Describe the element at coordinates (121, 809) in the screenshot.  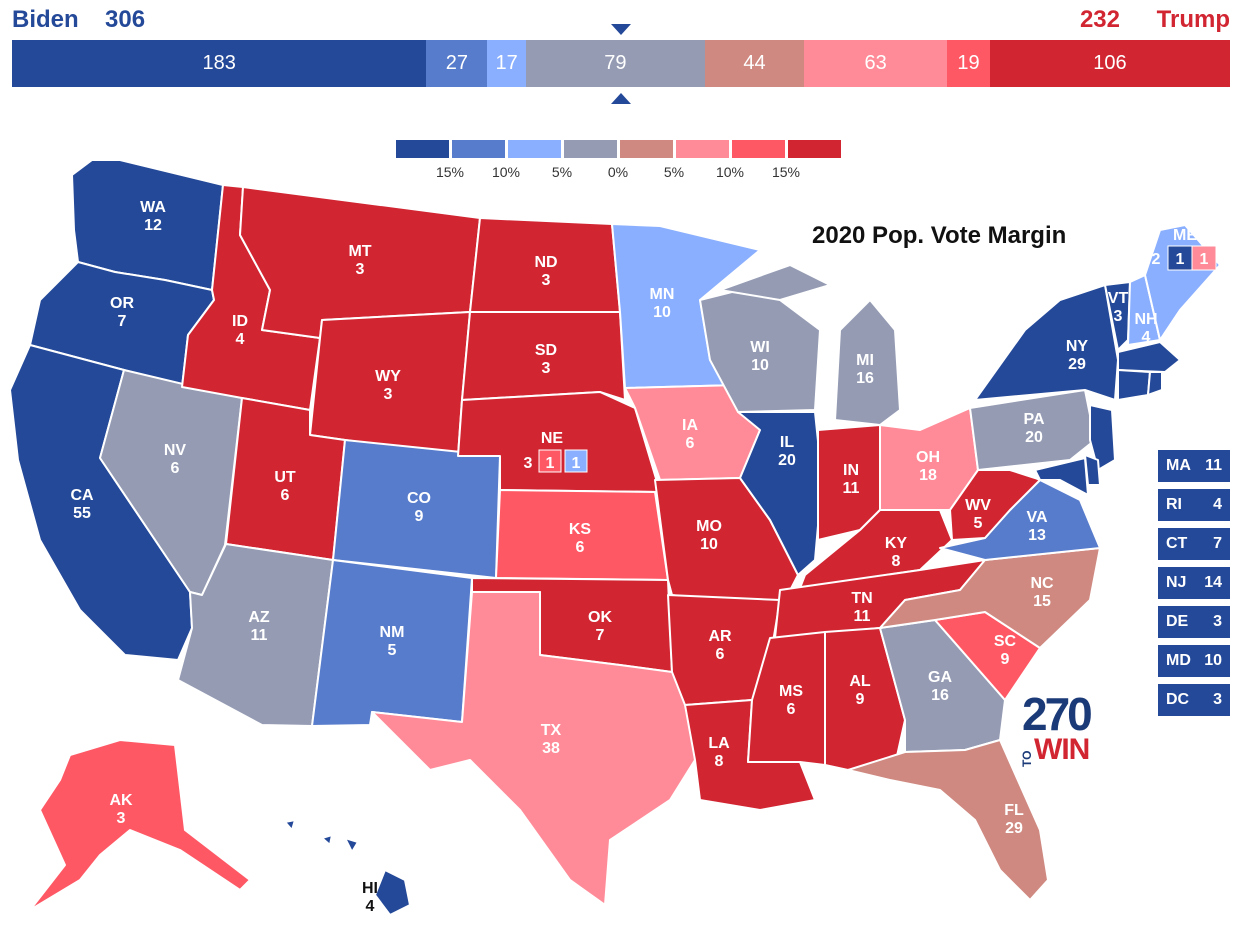
I see `label-ak: AK 3` at that location.